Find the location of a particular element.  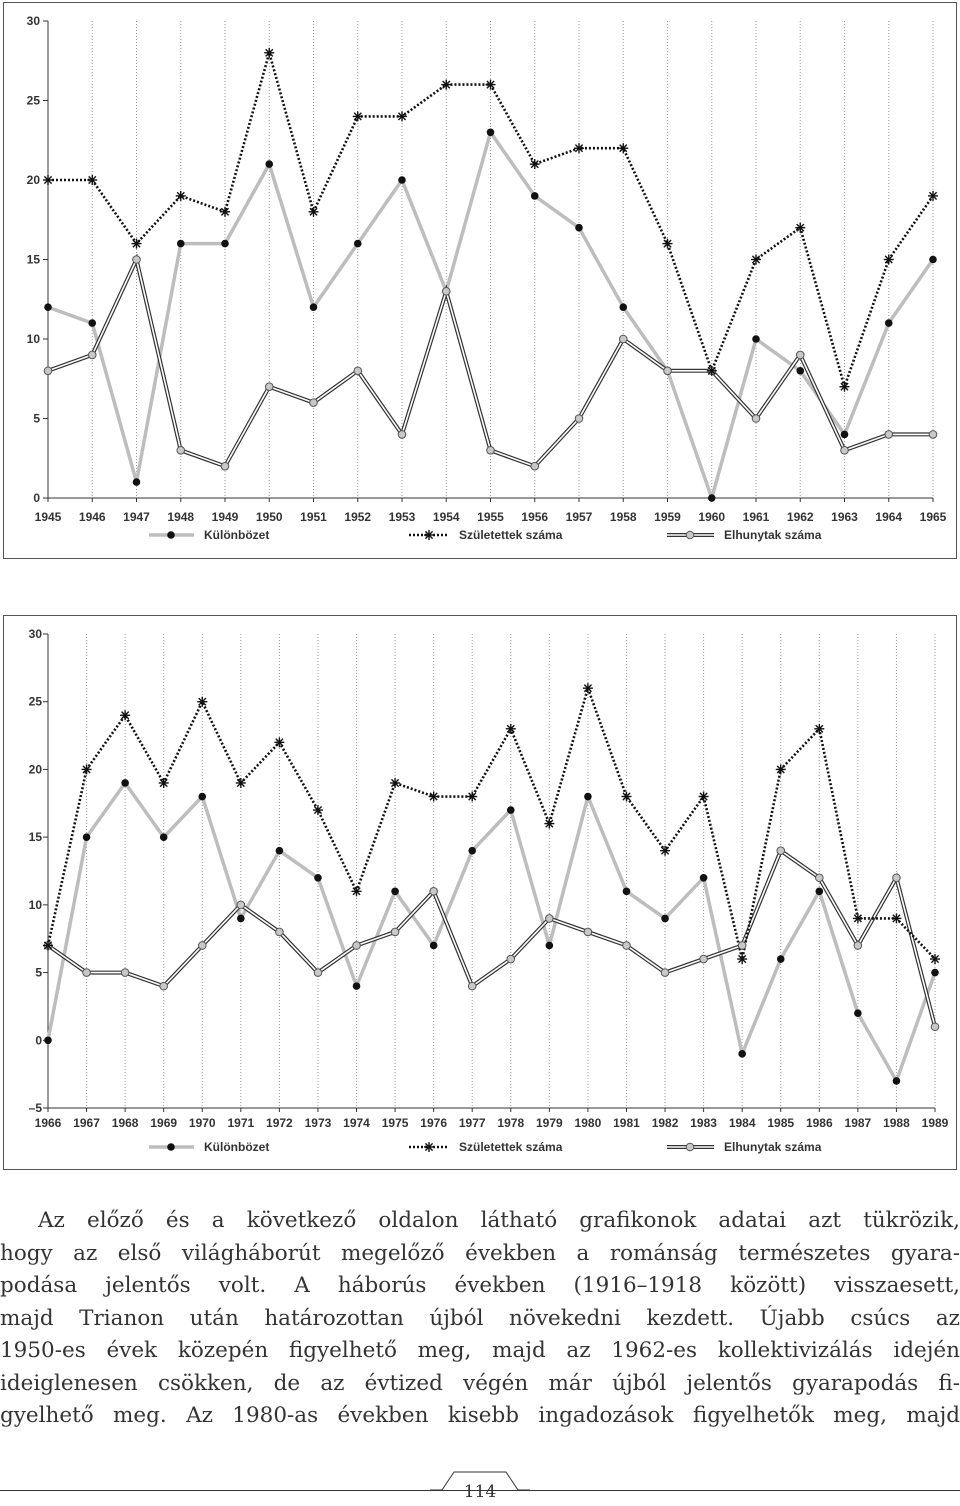

x-tick-label: 1949 is located at coordinates (225, 517).